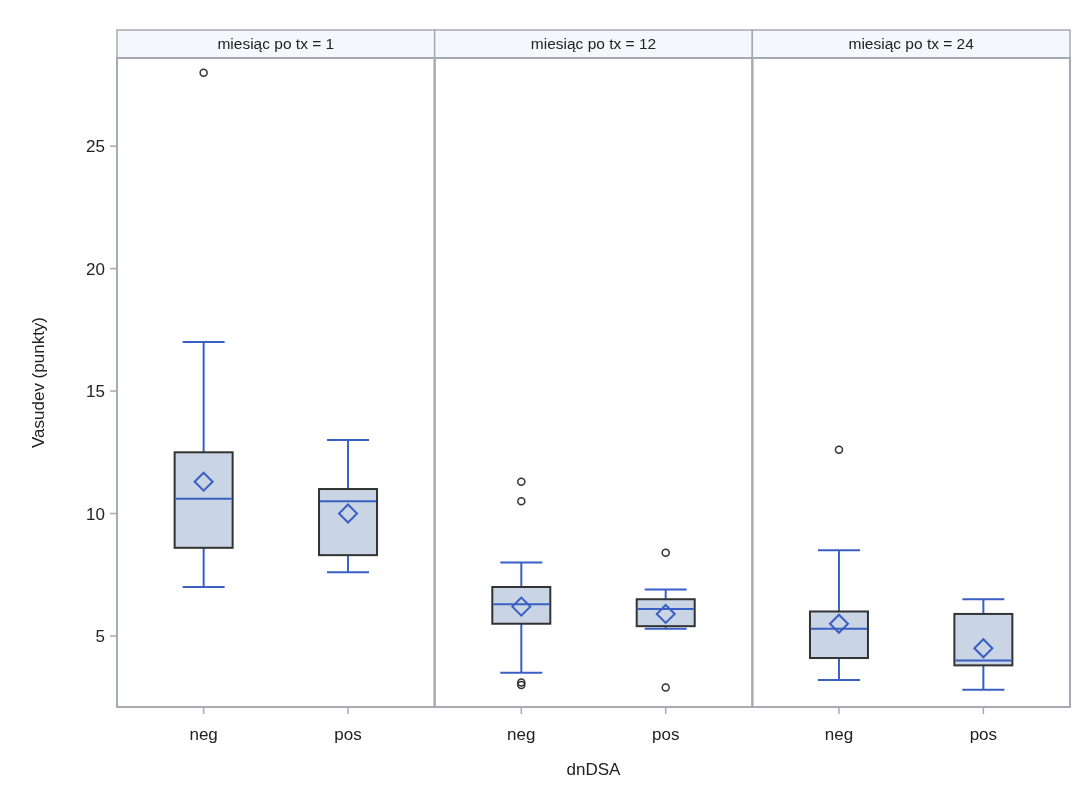  I want to click on chart-title: miesiąc po tx = 1, so click(276, 43).